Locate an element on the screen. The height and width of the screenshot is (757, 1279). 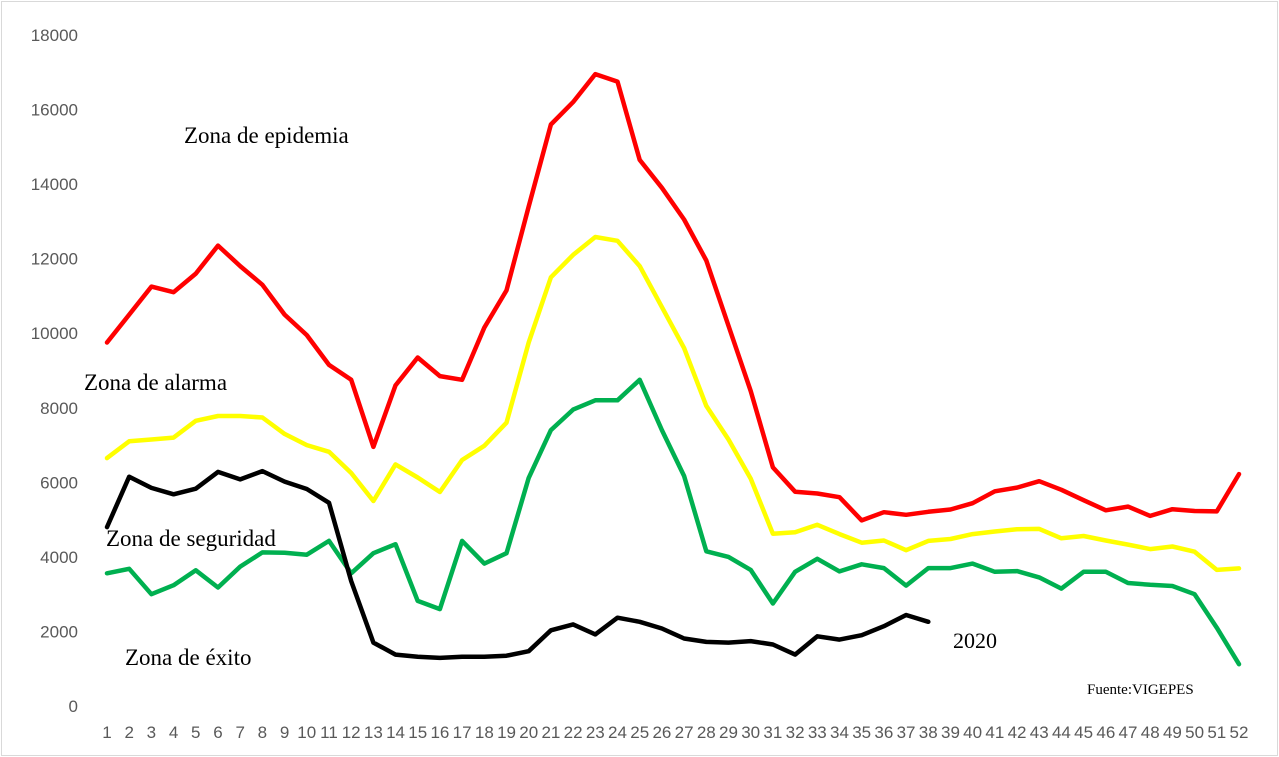
x-tick-label: 12 is located at coordinates (351, 732).